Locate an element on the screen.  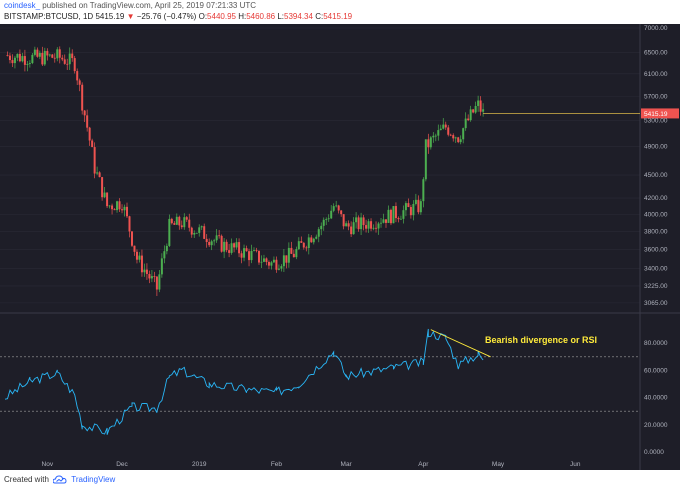
high-value: 5460.86 is located at coordinates (261, 16).